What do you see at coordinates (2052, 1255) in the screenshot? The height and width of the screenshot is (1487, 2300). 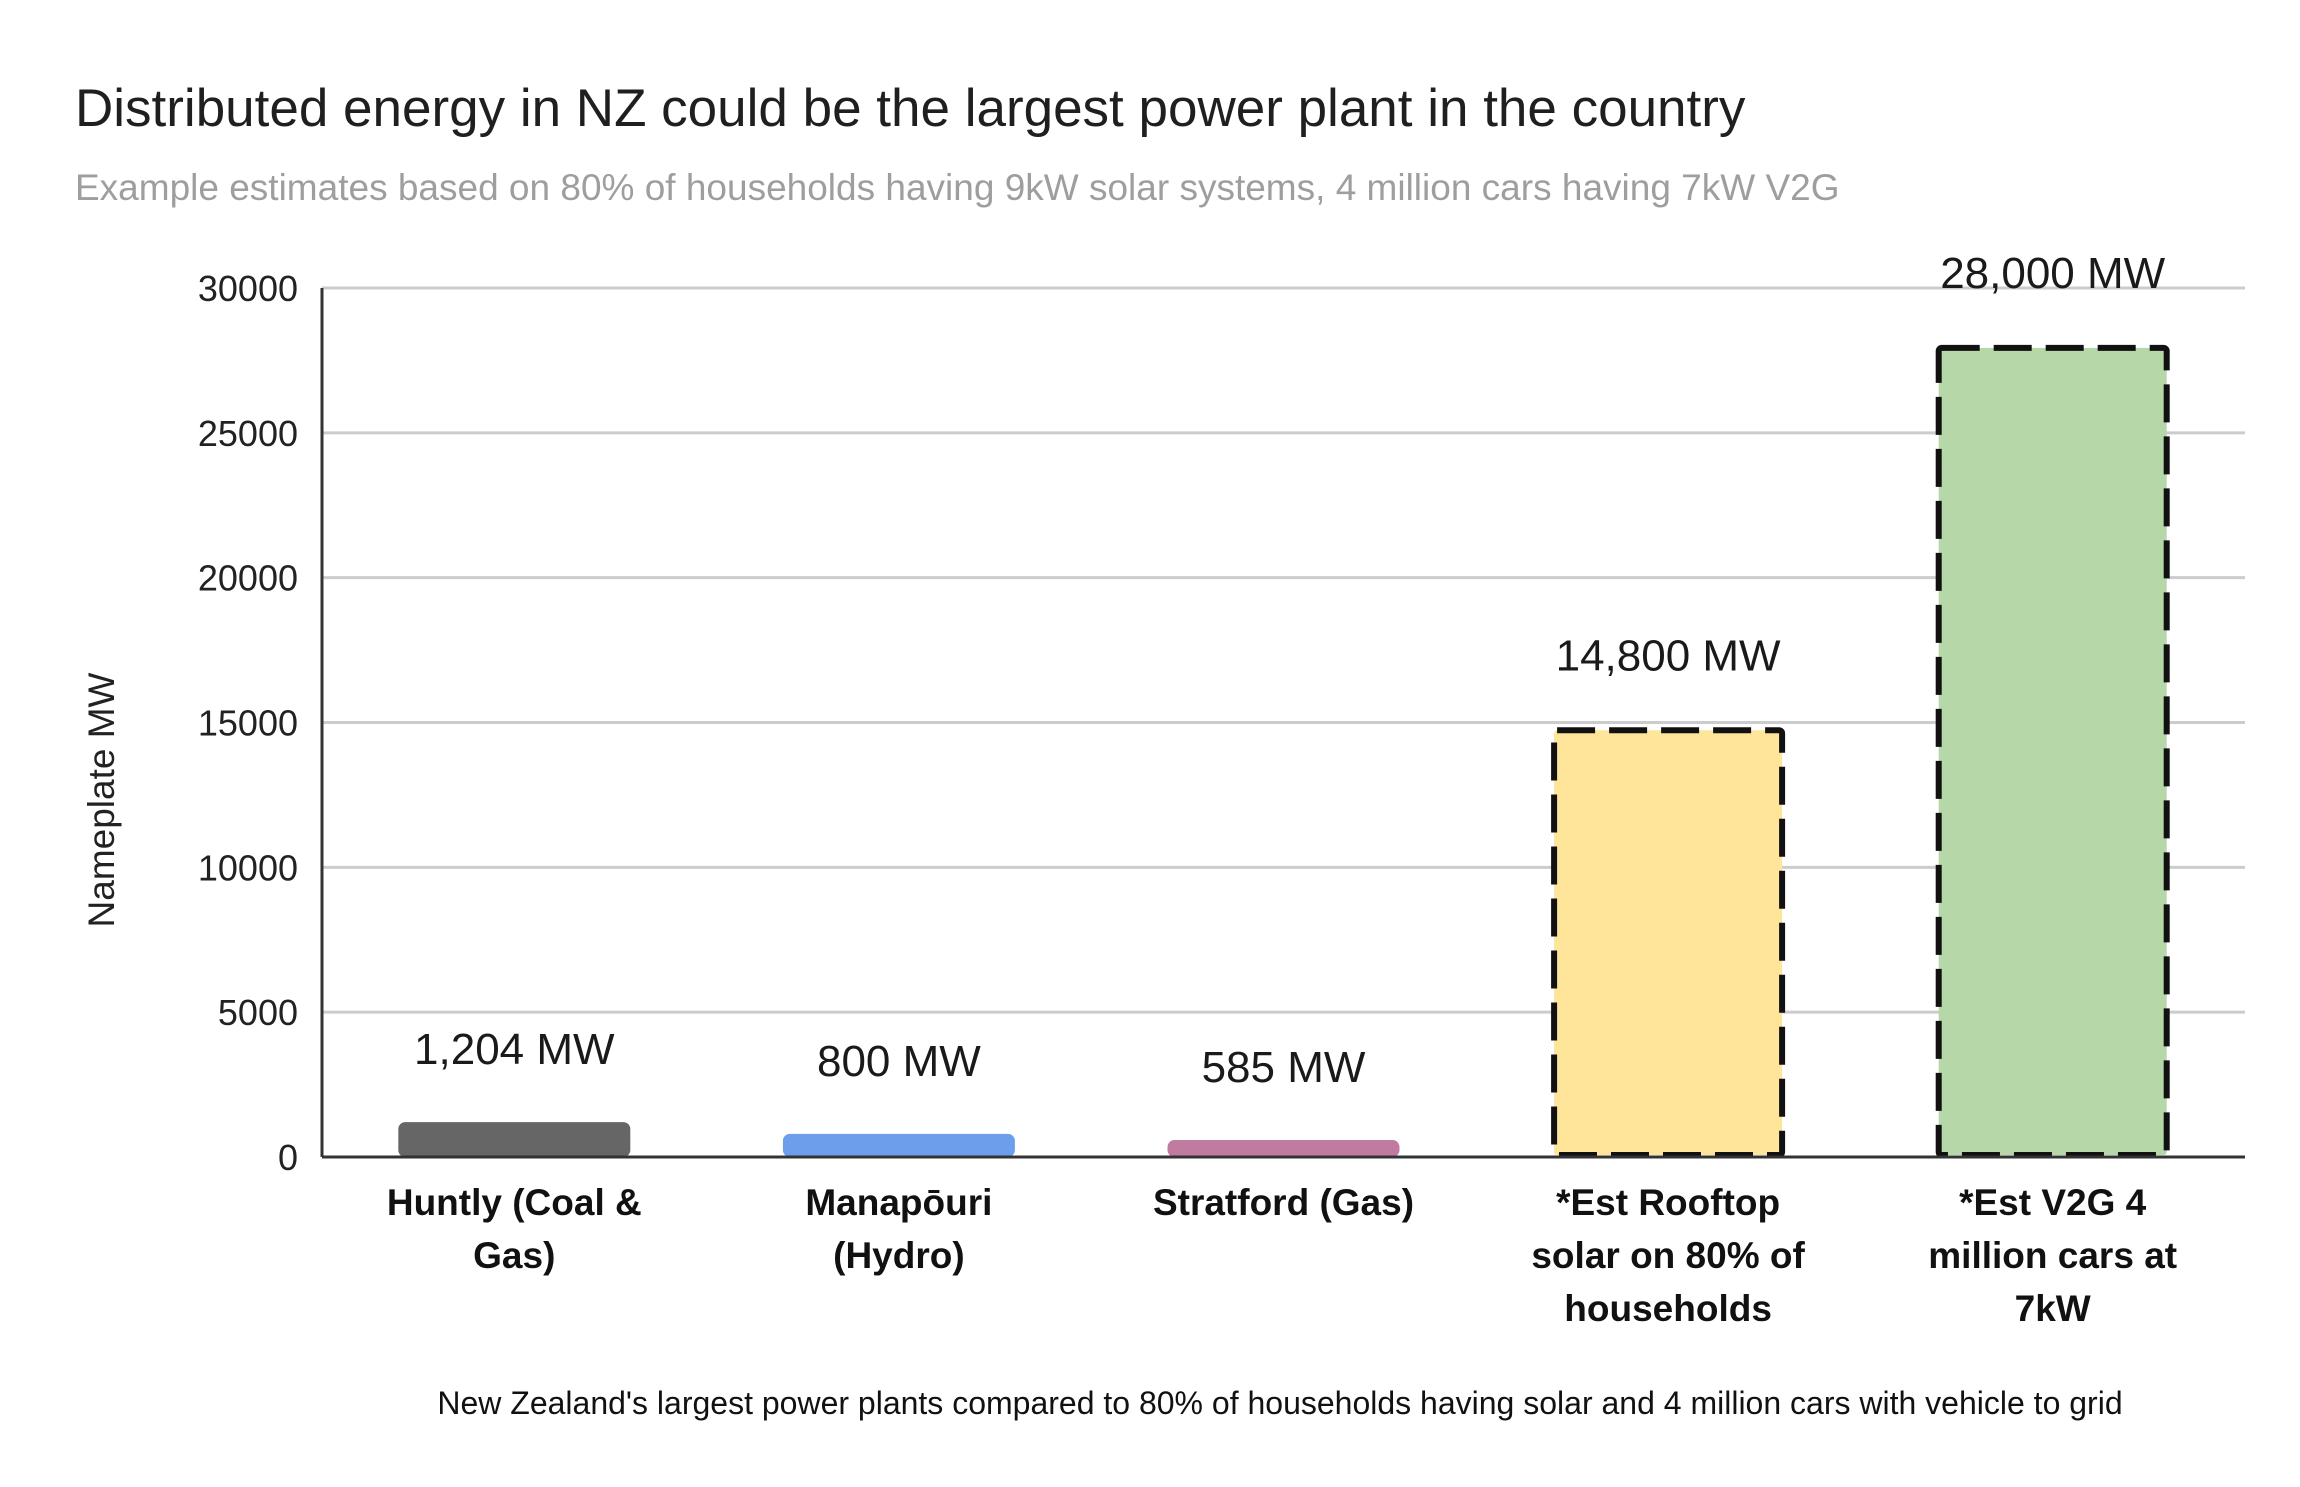 I see `x-tick-label: million cars at` at bounding box center [2052, 1255].